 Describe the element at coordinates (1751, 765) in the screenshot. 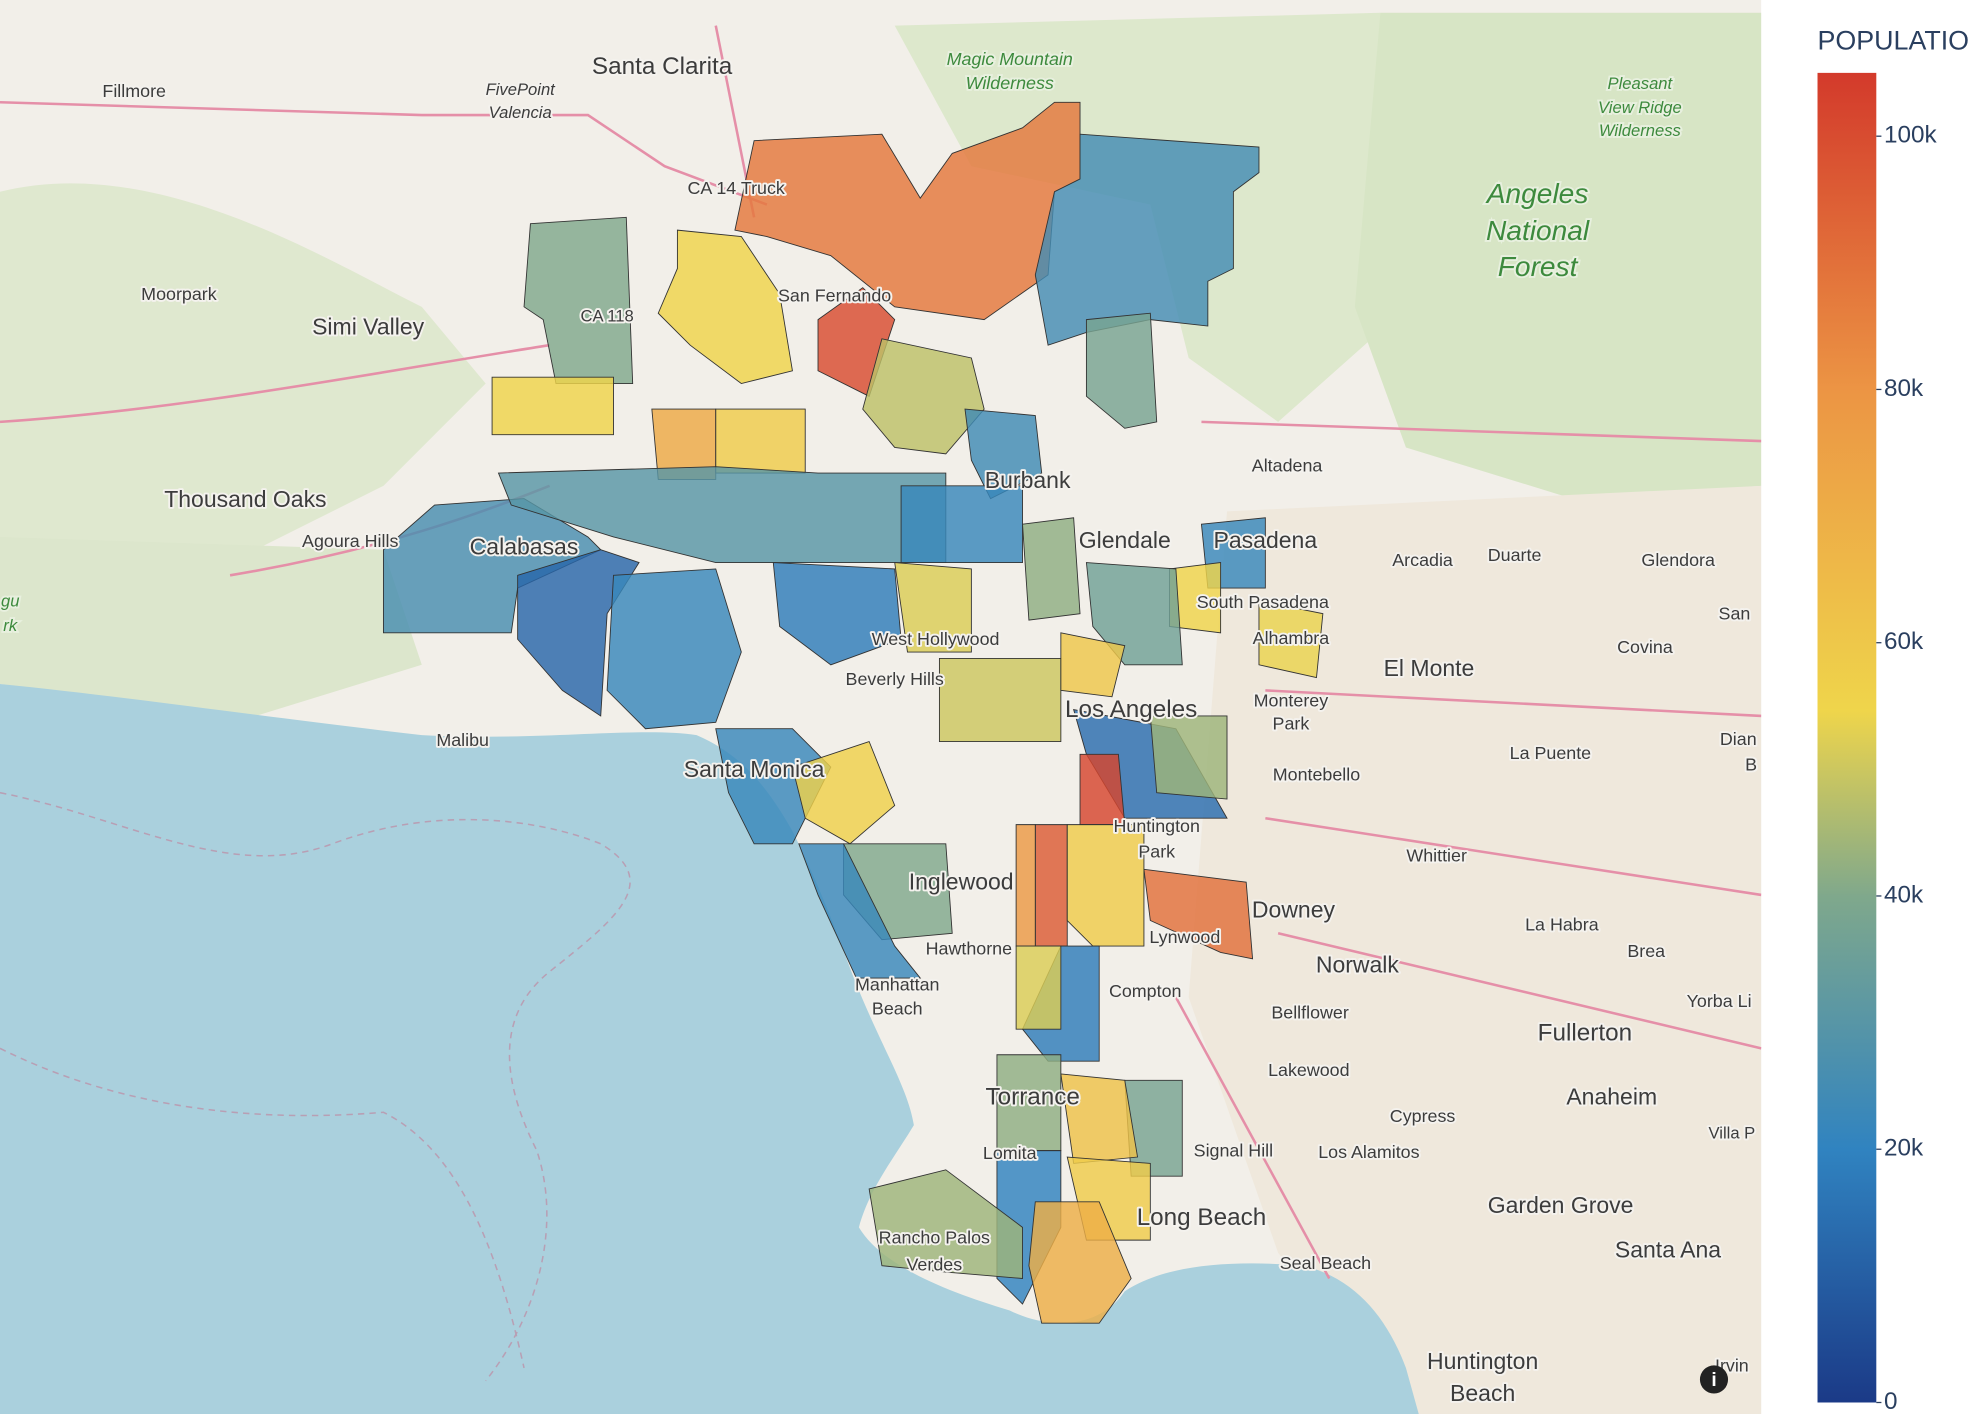

I see `place-label: B` at that location.